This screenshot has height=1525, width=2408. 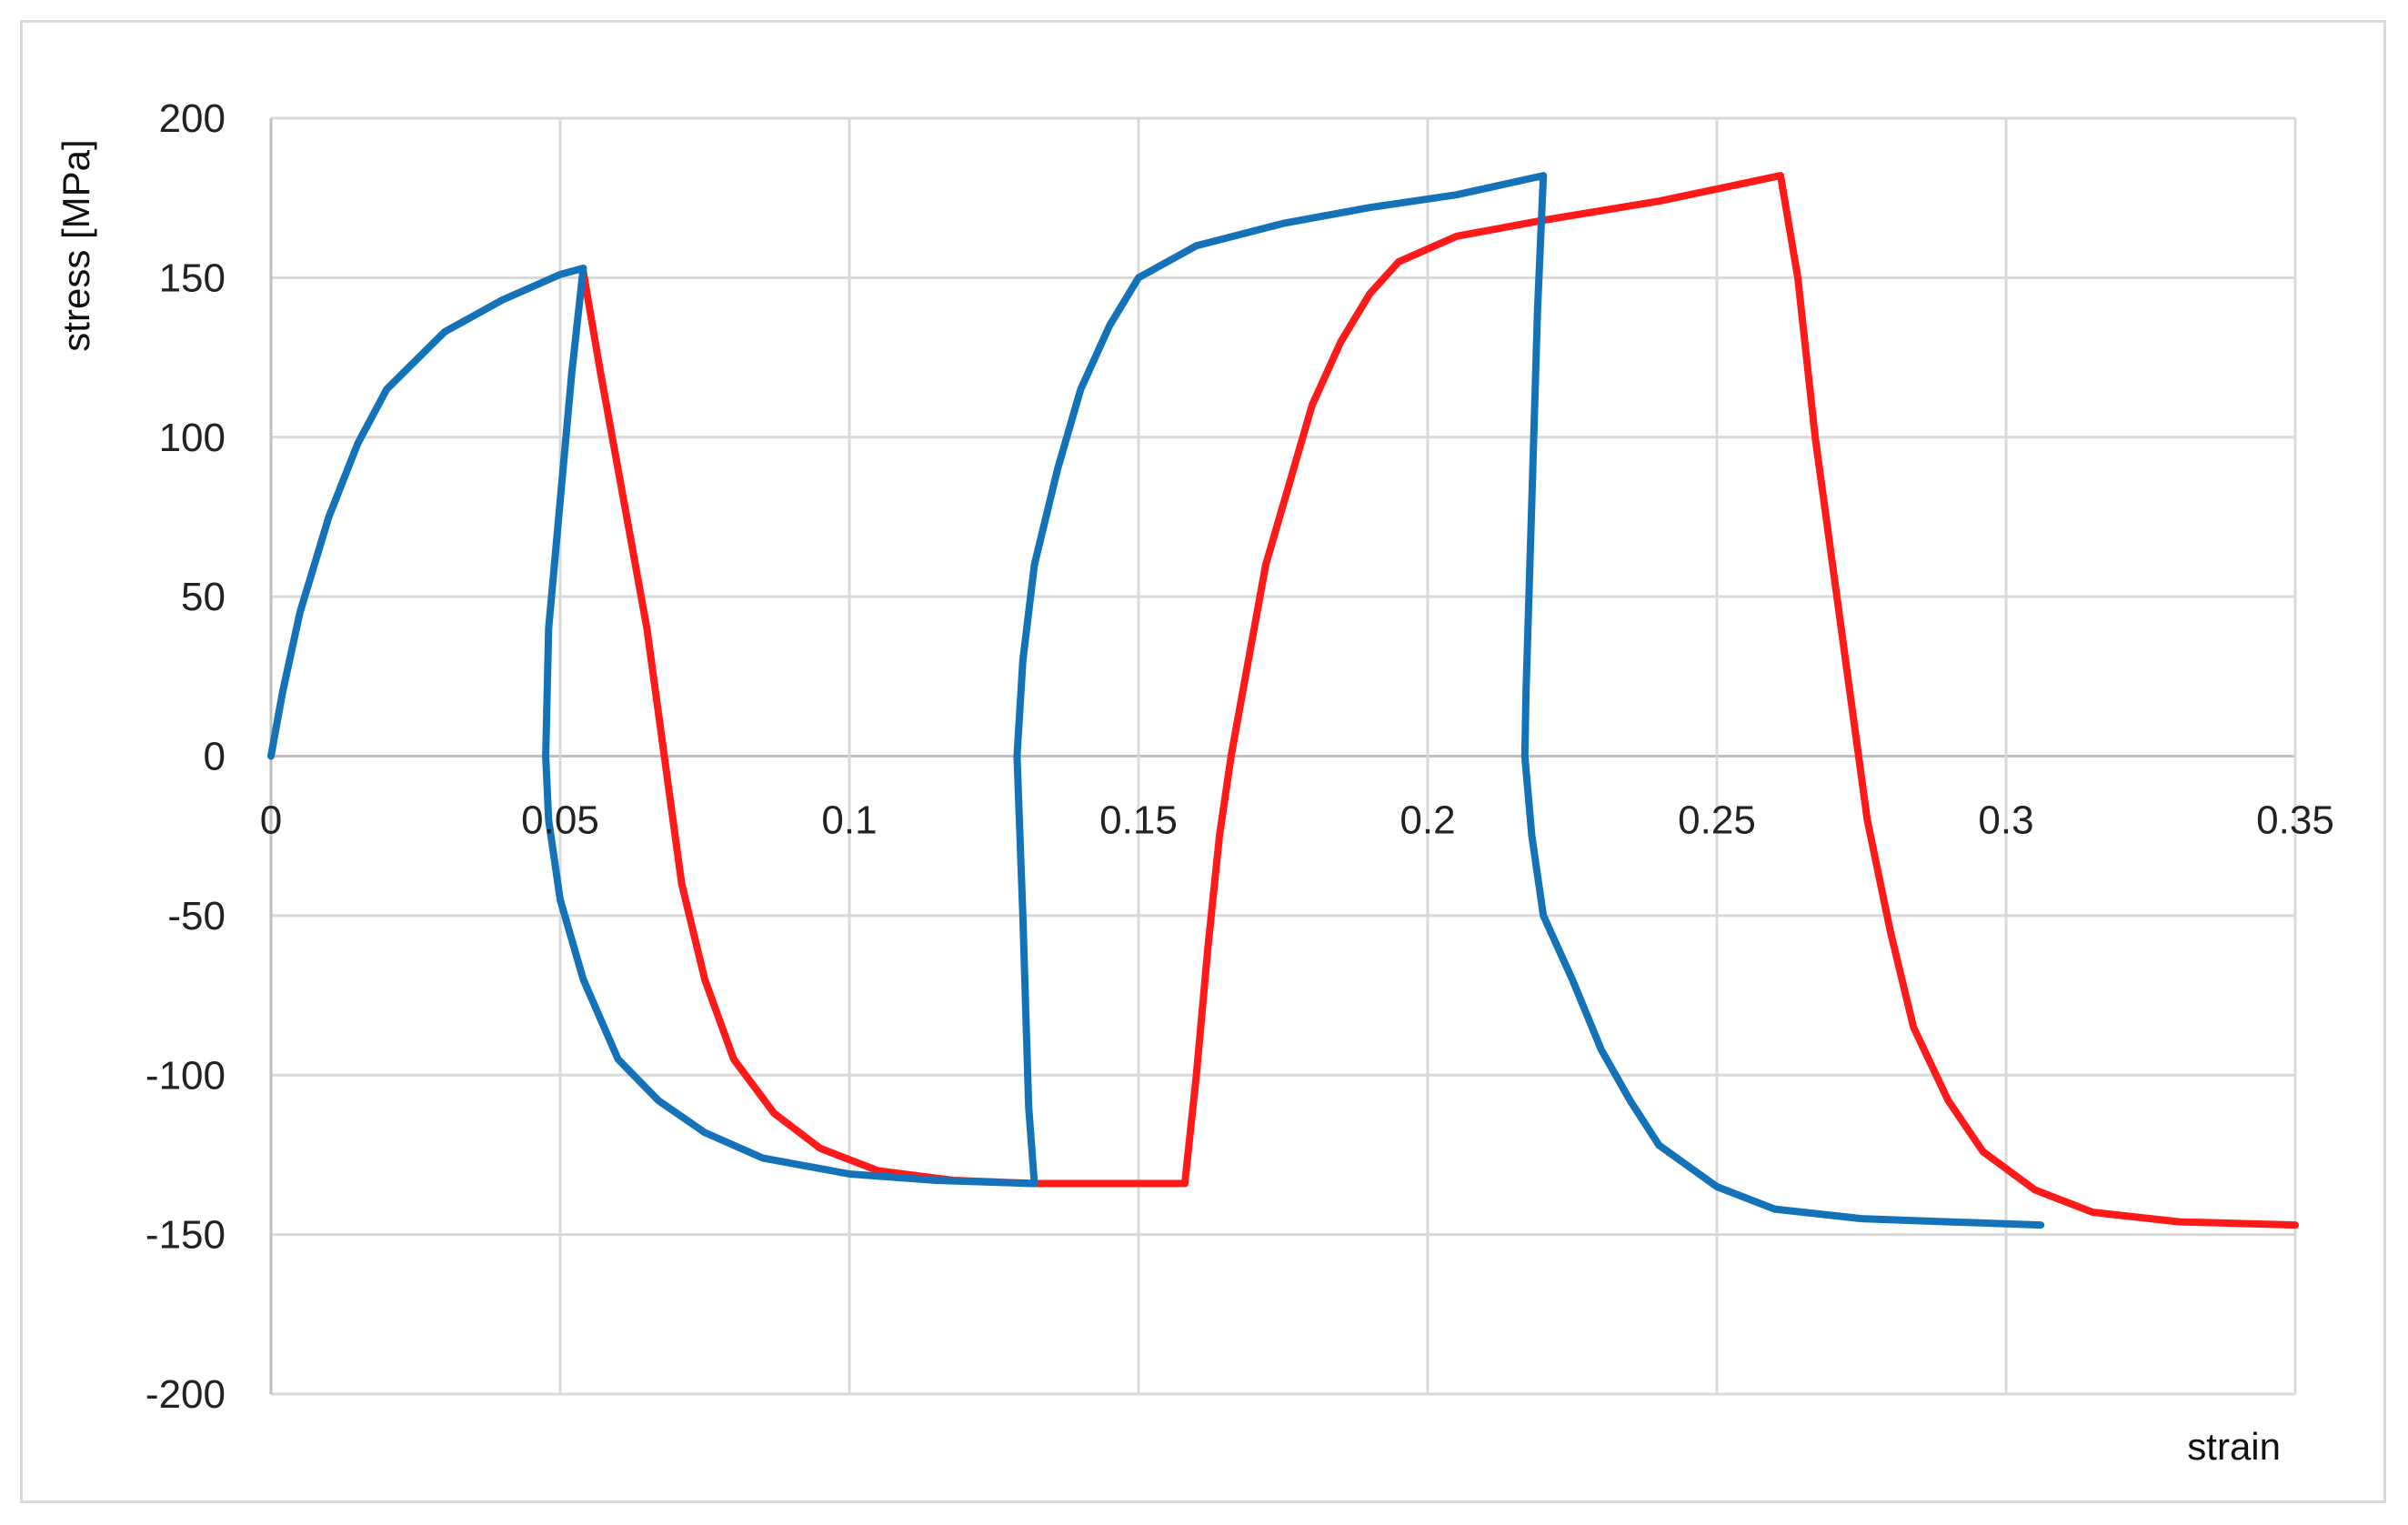 I want to click on y-tick-label: 50, so click(x=203, y=597).